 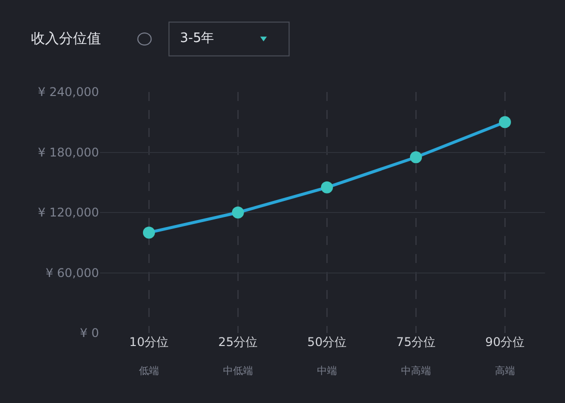 What do you see at coordinates (72, 273) in the screenshot?
I see `y-tick-label: ¥ 60,000` at bounding box center [72, 273].